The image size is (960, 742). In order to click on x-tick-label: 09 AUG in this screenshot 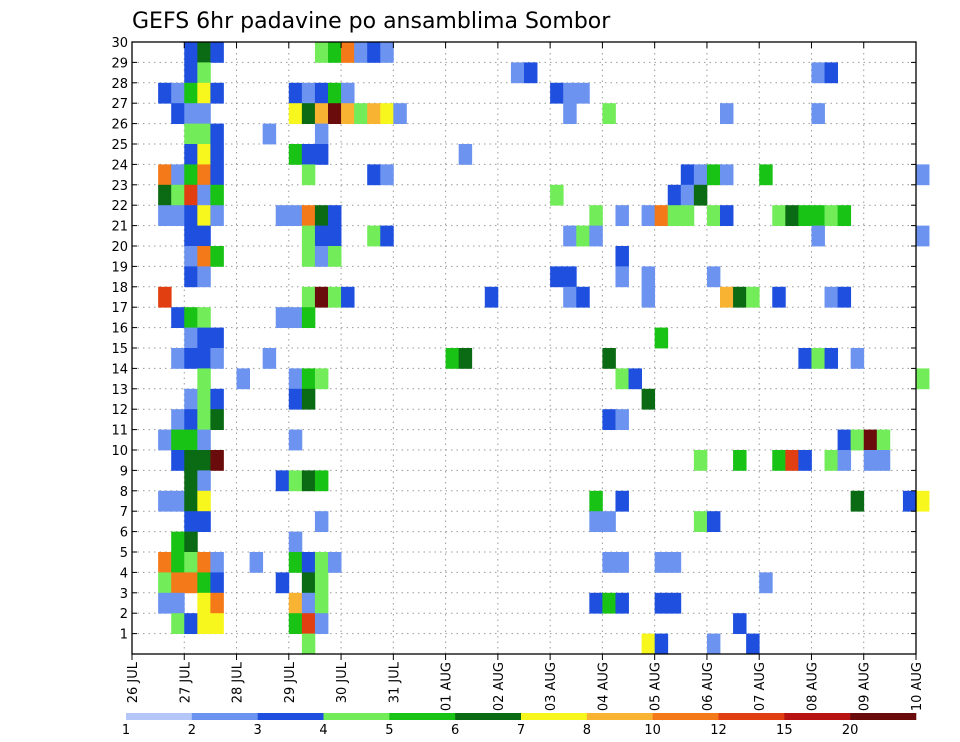, I will do `click(865, 686)`.